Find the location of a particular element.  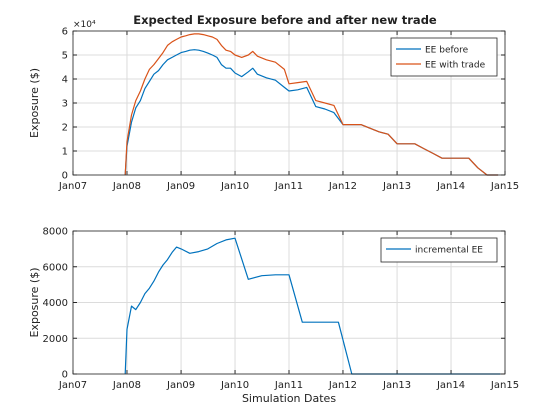

y-exponent-label: ×10⁴ is located at coordinates (84, 25).